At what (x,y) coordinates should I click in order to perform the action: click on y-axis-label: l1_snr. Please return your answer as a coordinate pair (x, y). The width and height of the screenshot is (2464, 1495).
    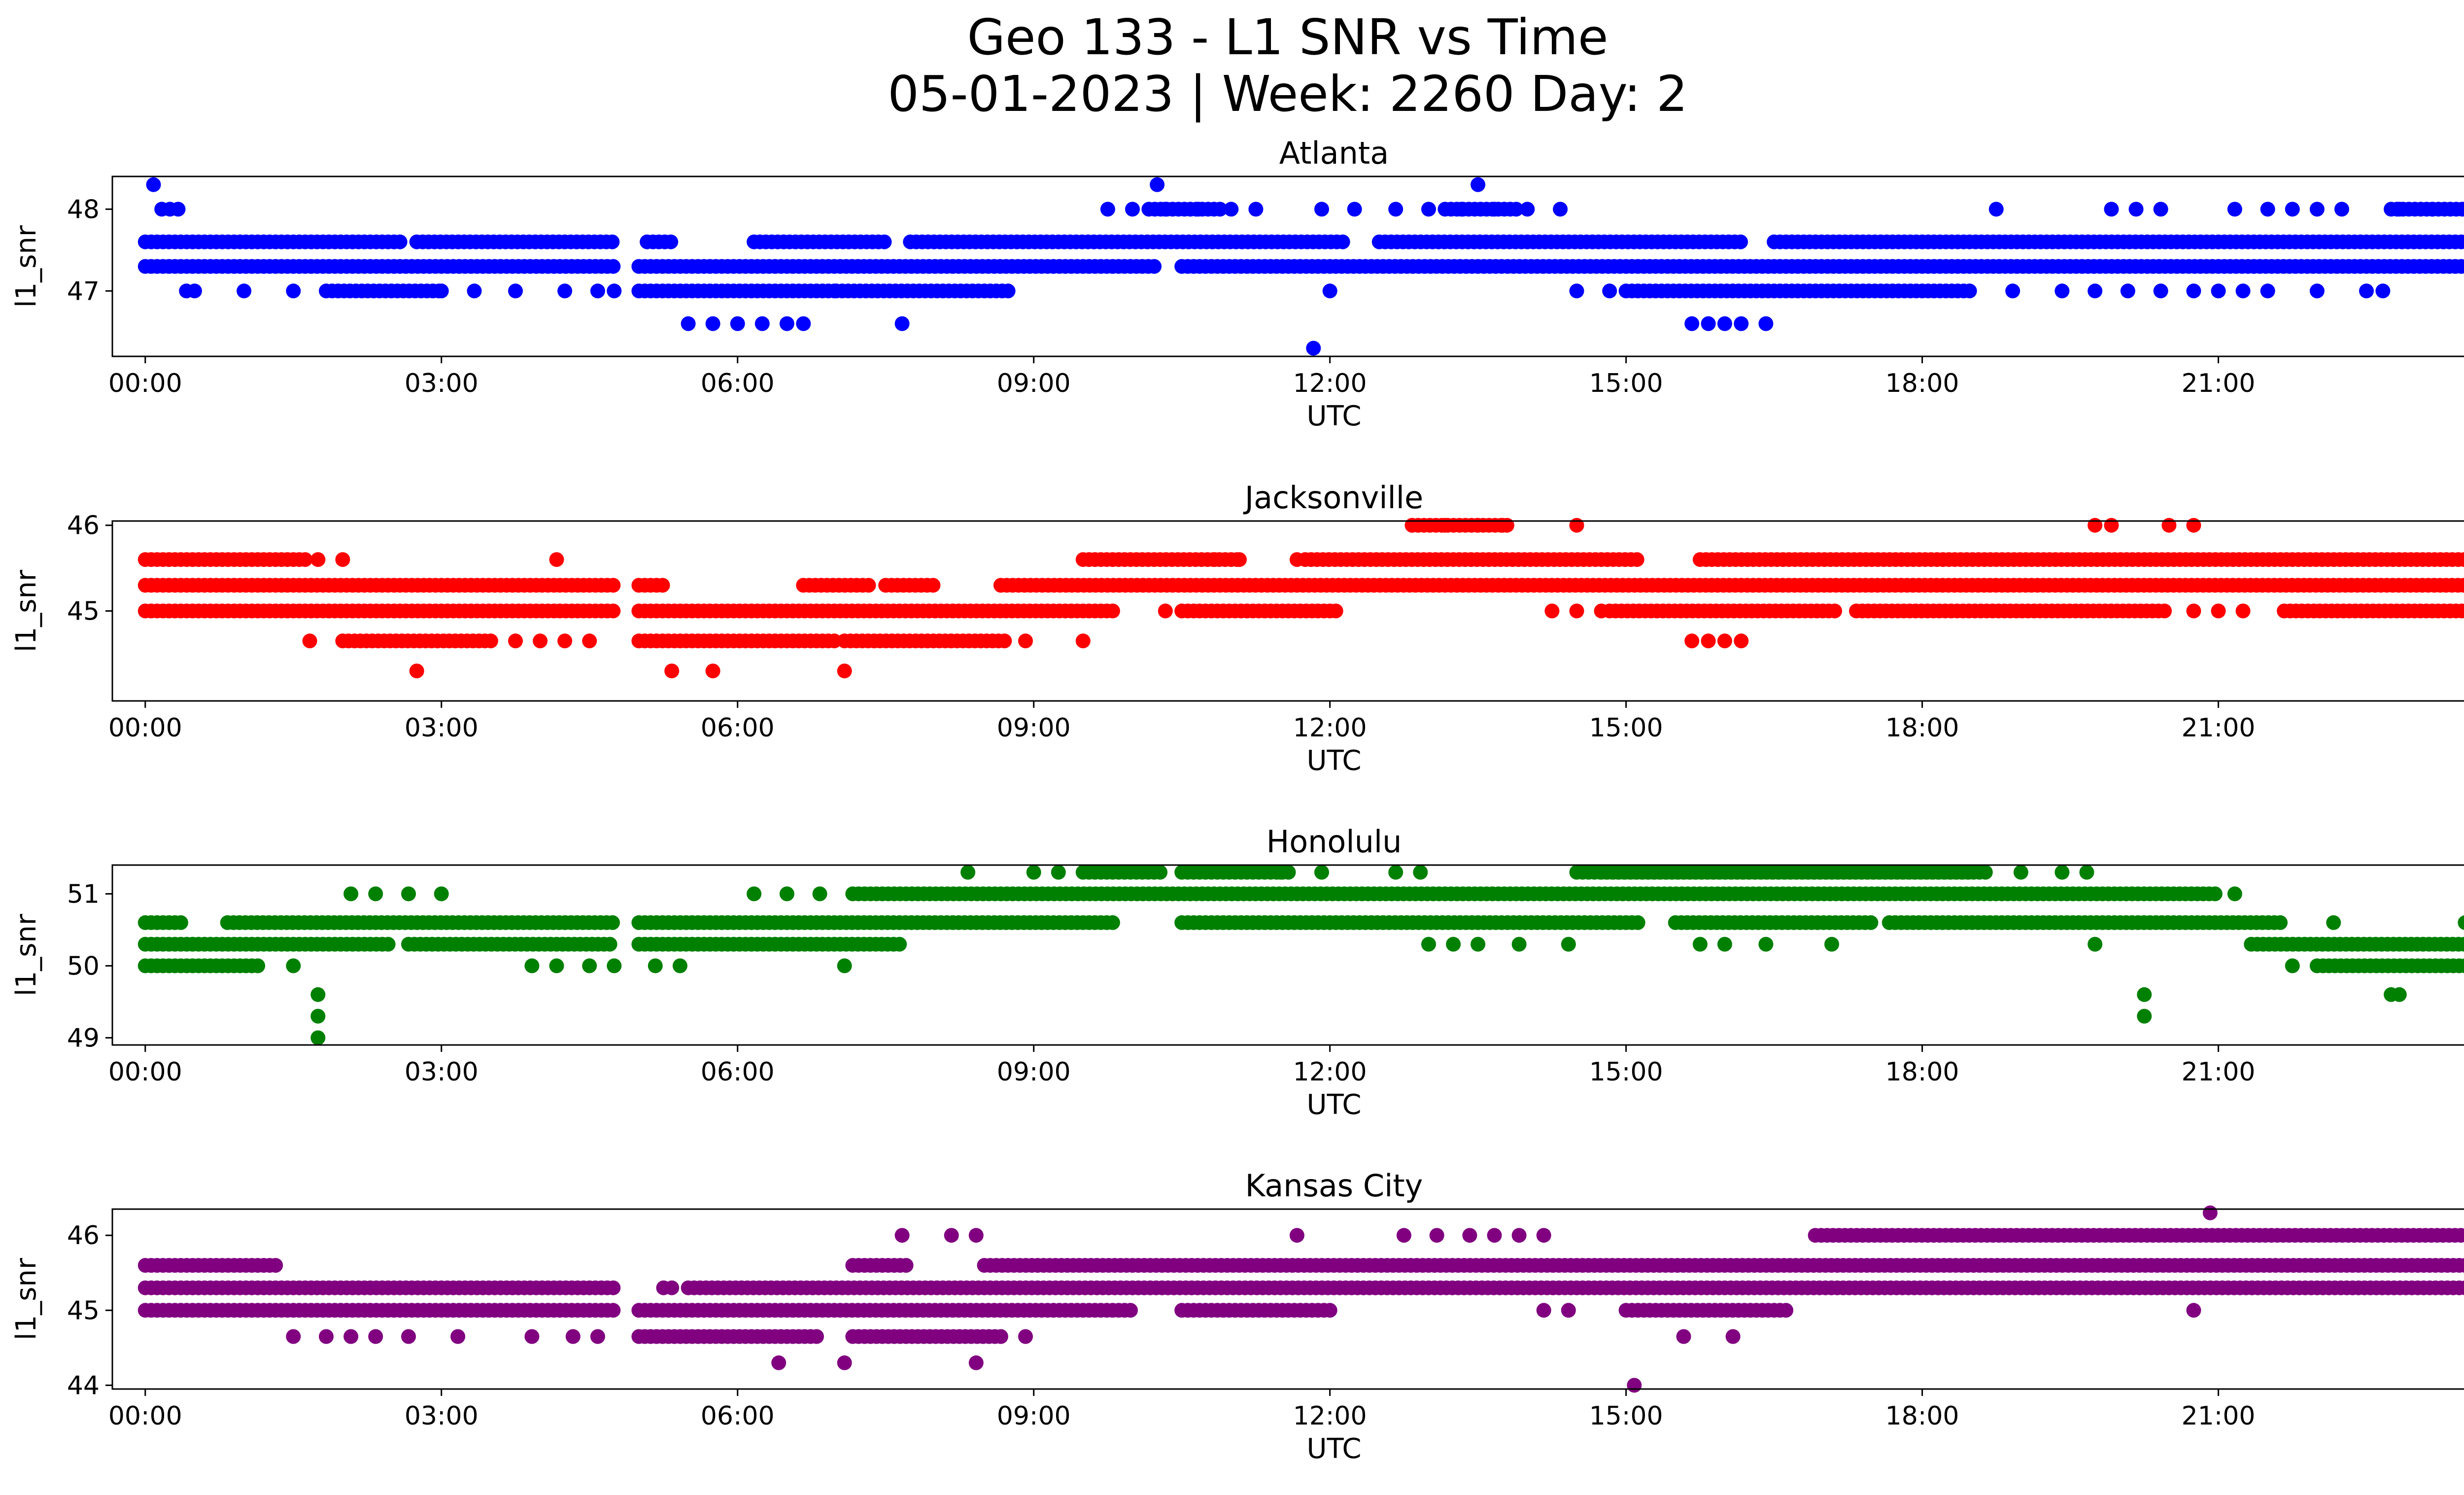
    Looking at the image, I should click on (26, 1298).